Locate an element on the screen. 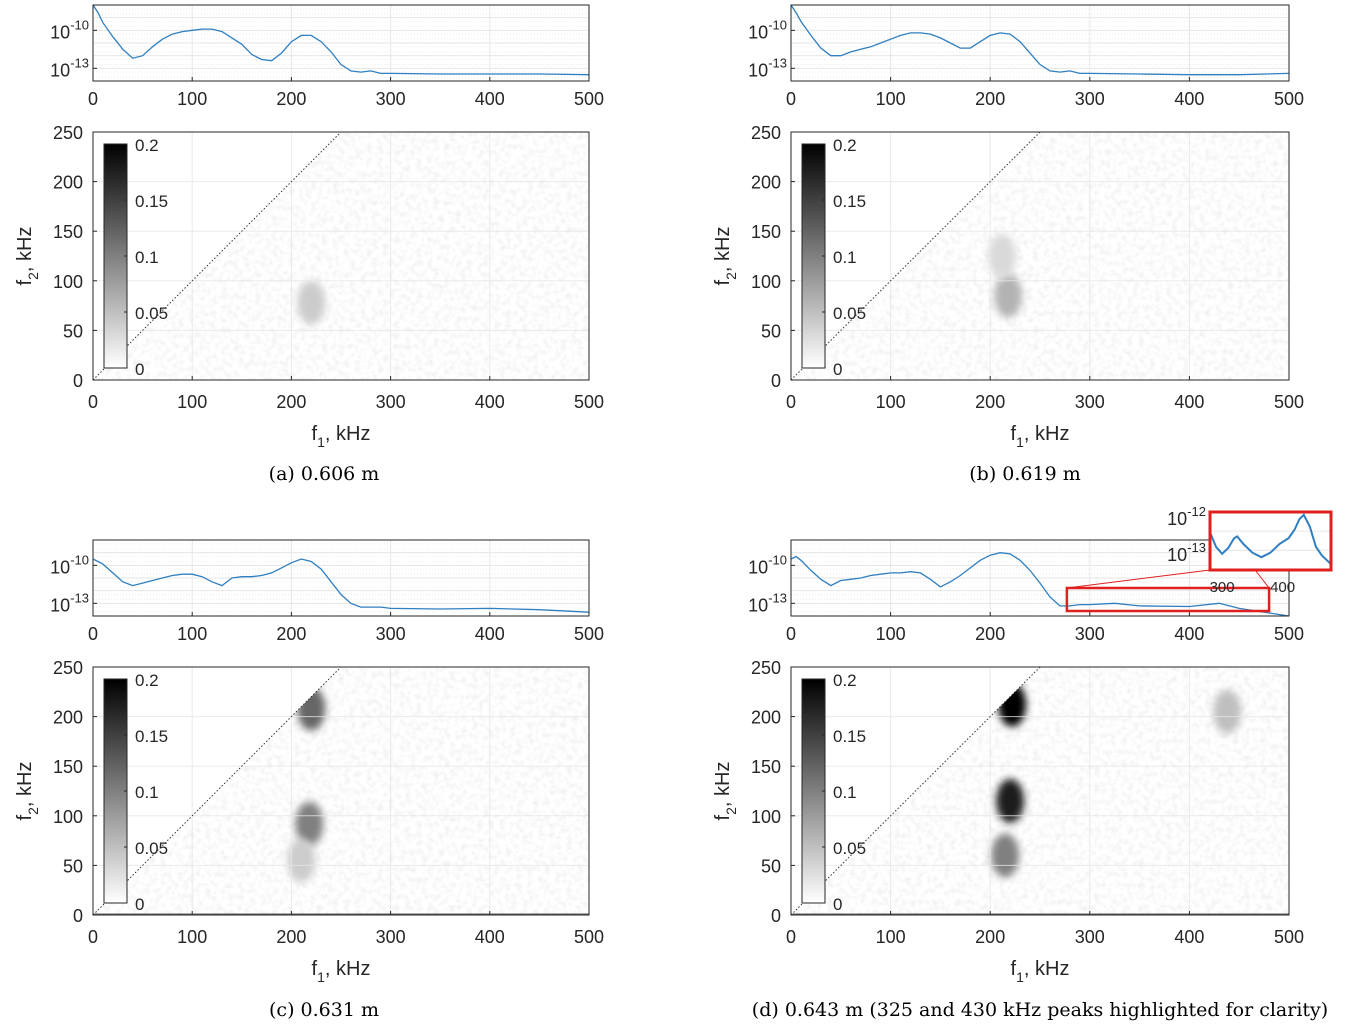 The width and height of the screenshot is (1368, 1034). colorbar-tick-label: 0.15 is located at coordinates (849, 201).